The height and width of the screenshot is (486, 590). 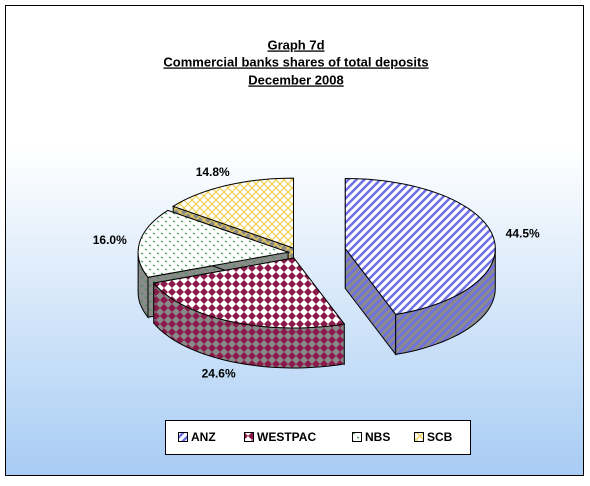 What do you see at coordinates (213, 172) in the screenshot?
I see `data-label: 14.8%` at bounding box center [213, 172].